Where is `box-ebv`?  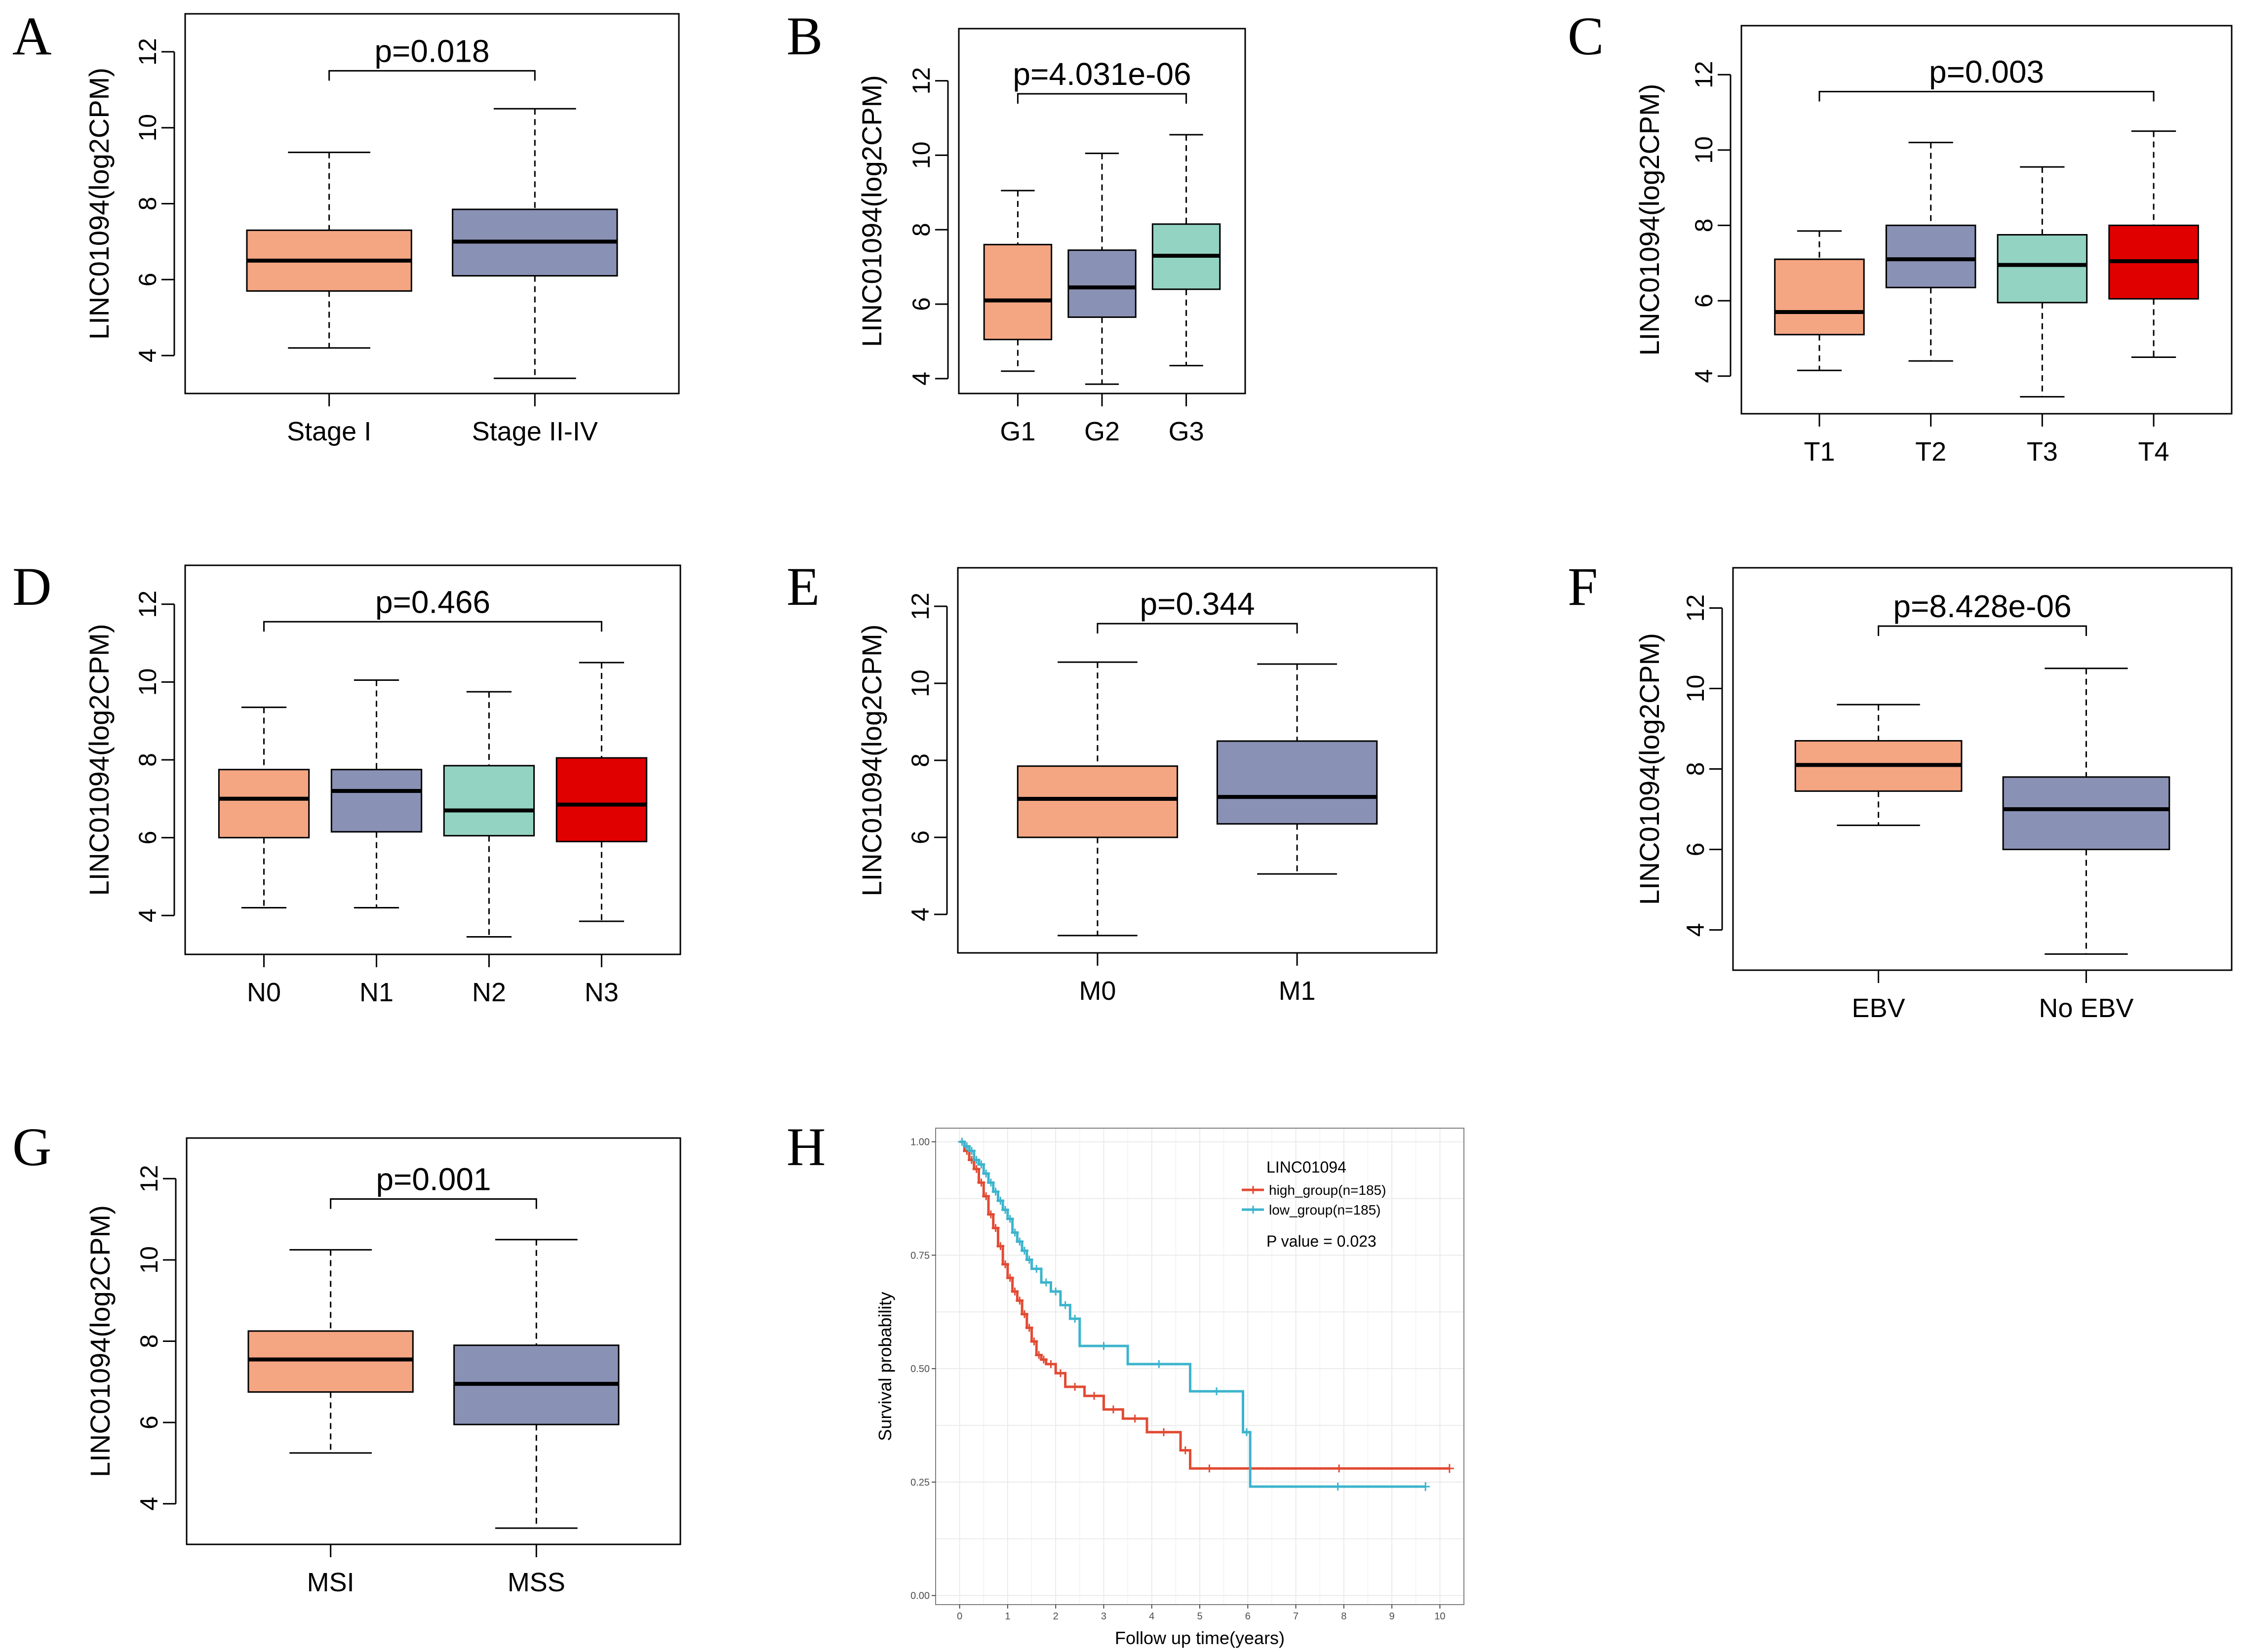
box-ebv is located at coordinates (1879, 765).